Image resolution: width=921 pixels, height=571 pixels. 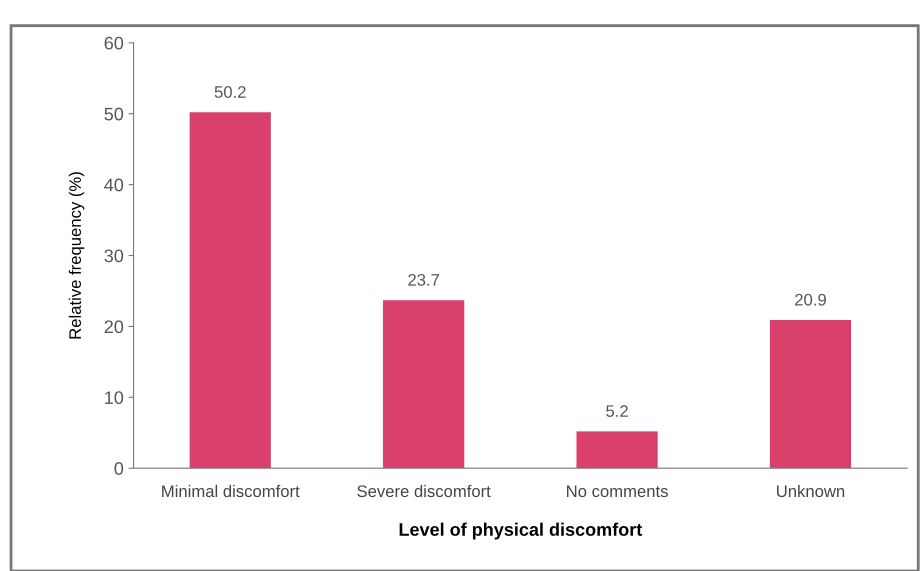 I want to click on y-tick-label: 60, so click(x=114, y=43).